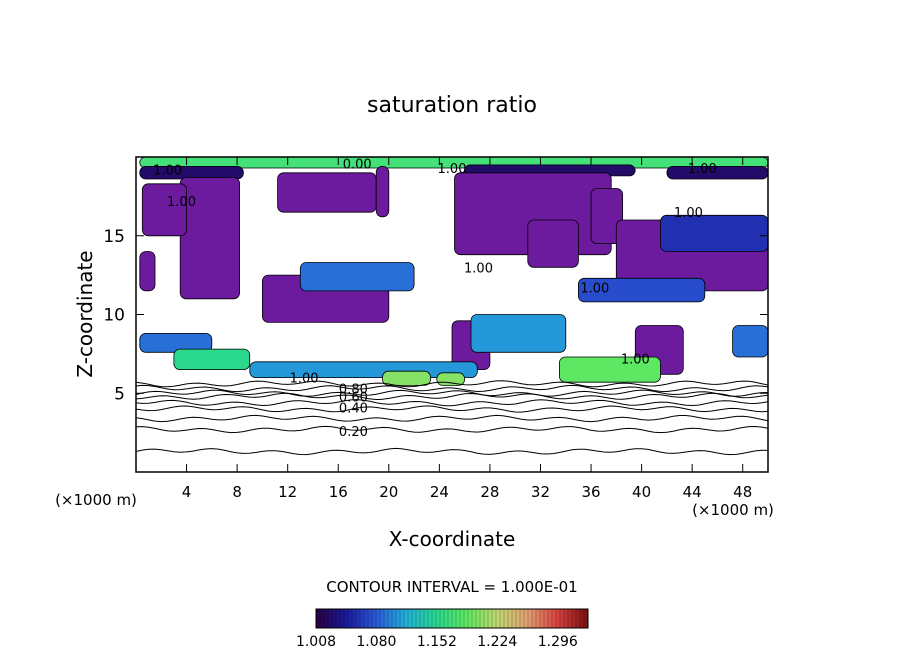 The width and height of the screenshot is (904, 654). Describe the element at coordinates (119, 394) in the screenshot. I see `y-tick-label-0: 5` at that location.